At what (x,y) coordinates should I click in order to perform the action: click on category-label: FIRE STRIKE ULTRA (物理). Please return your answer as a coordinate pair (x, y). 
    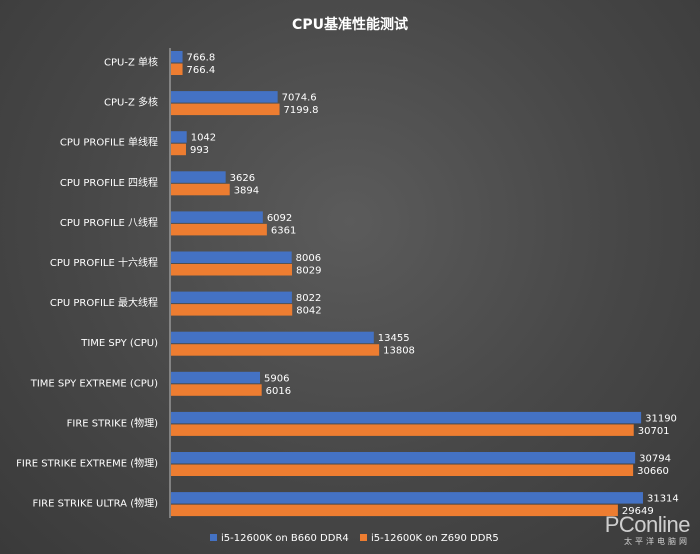
    Looking at the image, I should click on (95, 503).